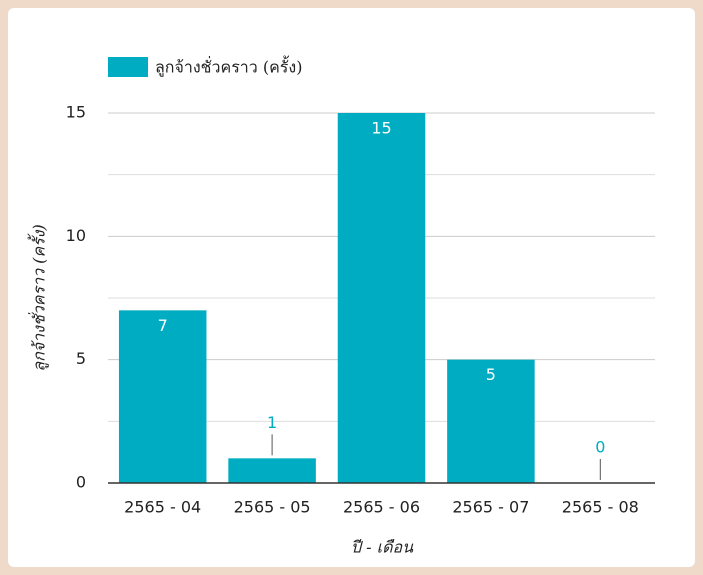 The image size is (703, 575). I want to click on value-label: 1, so click(272, 422).